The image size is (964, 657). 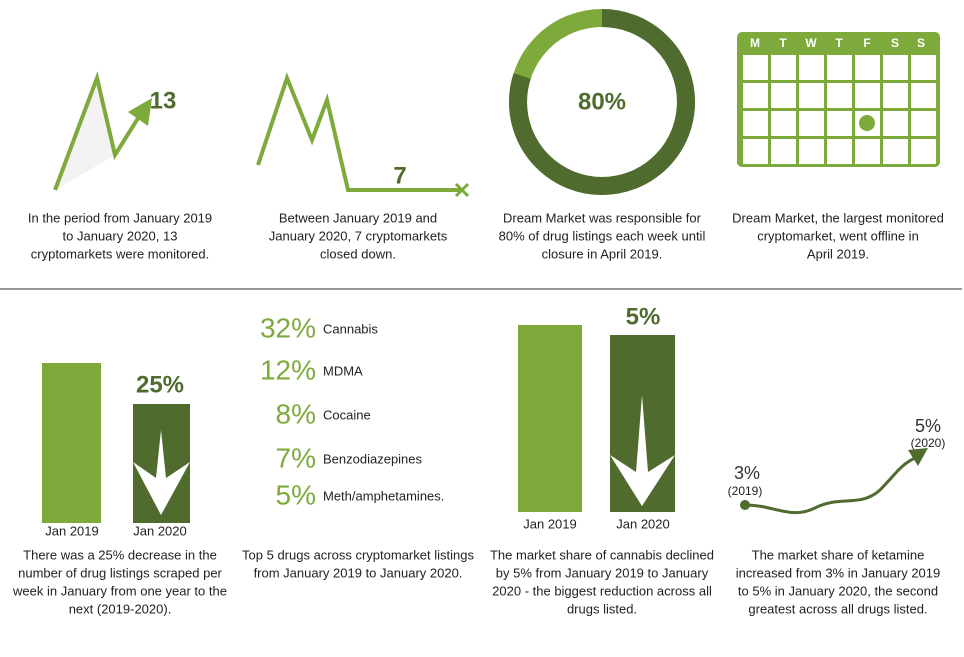 I want to click on caption: Top 5 drugs across cryptomarket listings, so click(x=358, y=554).